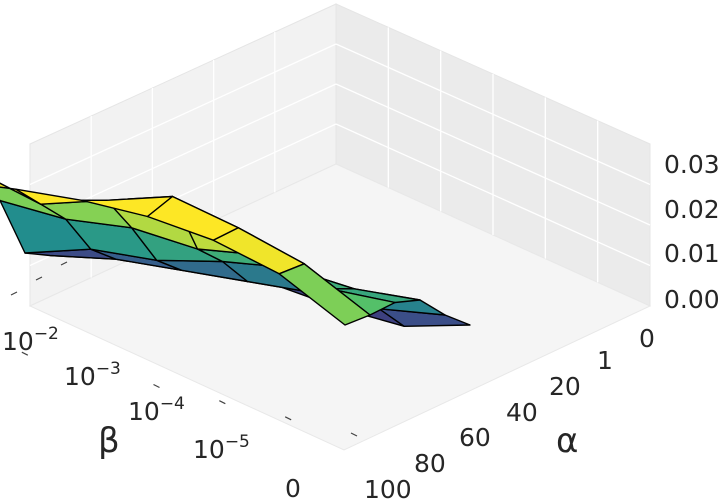  Describe the element at coordinates (692, 209) in the screenshot. I see `z-tick-label: 0.02` at that location.